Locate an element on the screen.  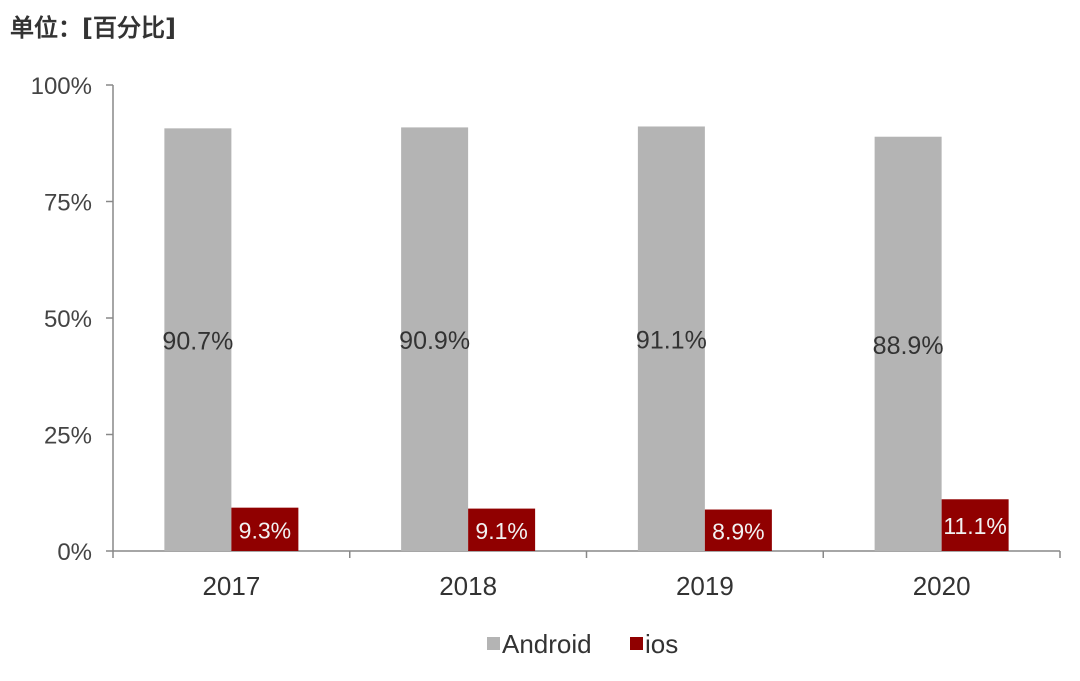
data-label: 9.3% is located at coordinates (265, 530).